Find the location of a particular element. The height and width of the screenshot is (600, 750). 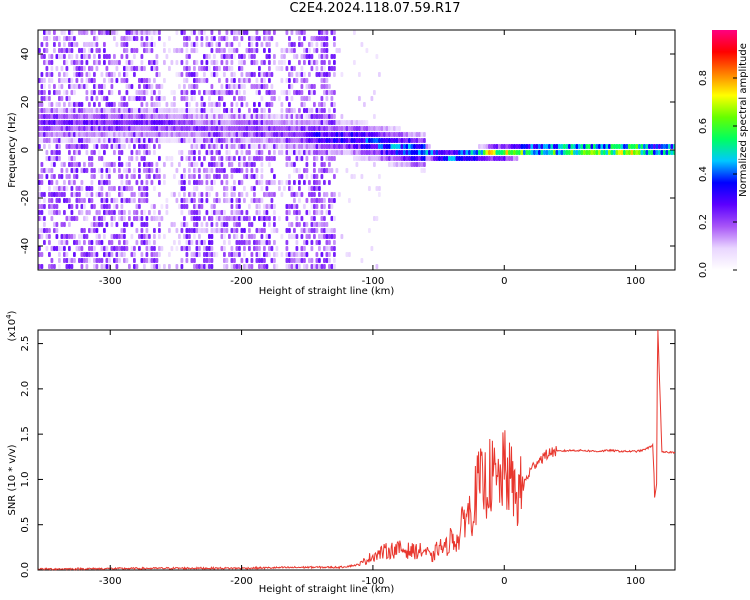

y-tick-label: 0.0 is located at coordinates (25, 570).